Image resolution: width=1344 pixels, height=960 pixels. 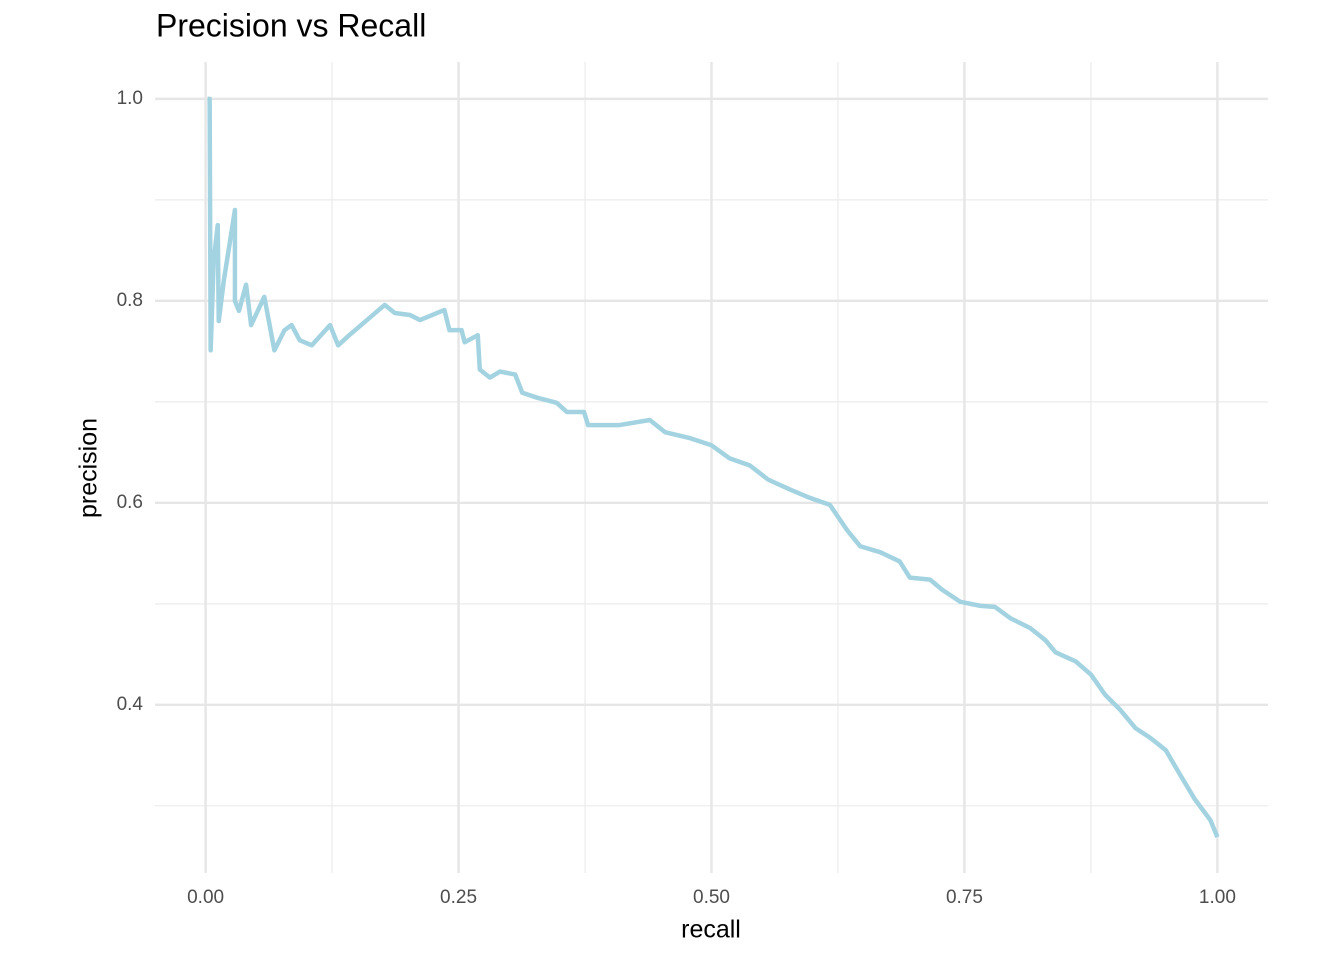 I want to click on y-tick-label: 1.0, so click(x=130, y=98).